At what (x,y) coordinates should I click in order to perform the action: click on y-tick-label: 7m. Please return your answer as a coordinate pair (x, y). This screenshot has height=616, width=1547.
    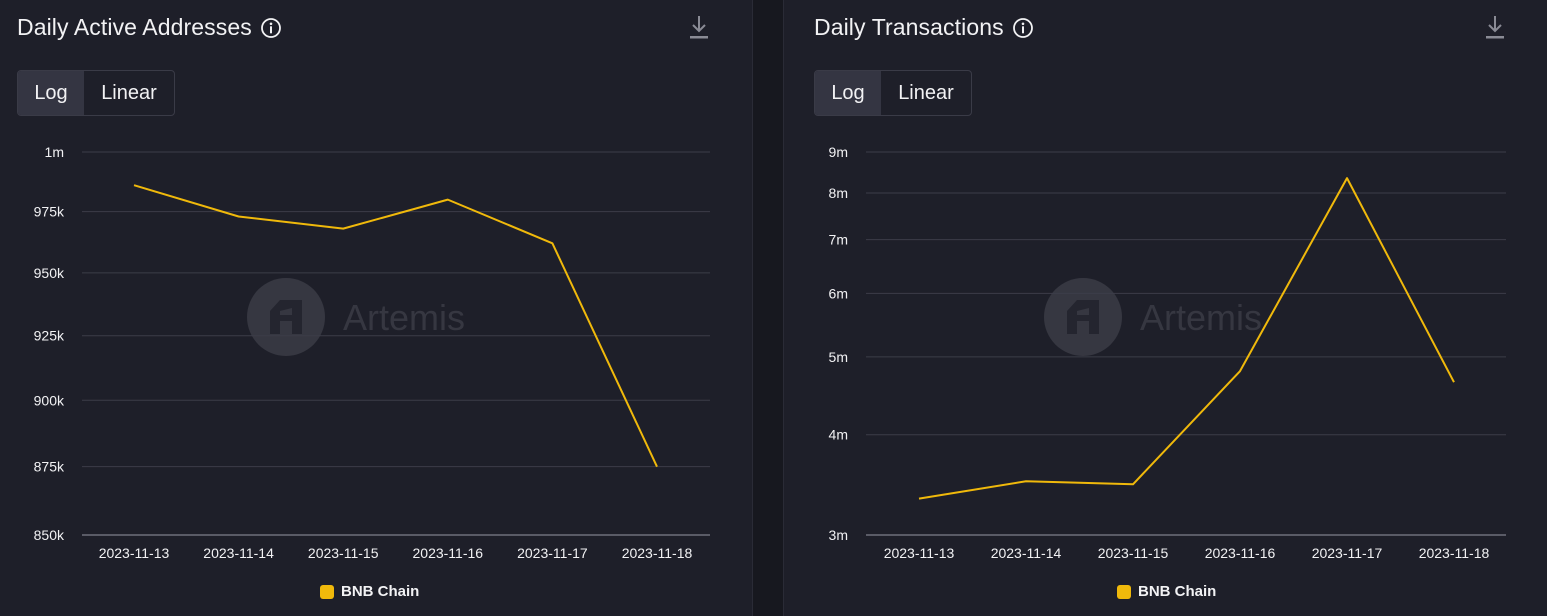
    Looking at the image, I should click on (838, 240).